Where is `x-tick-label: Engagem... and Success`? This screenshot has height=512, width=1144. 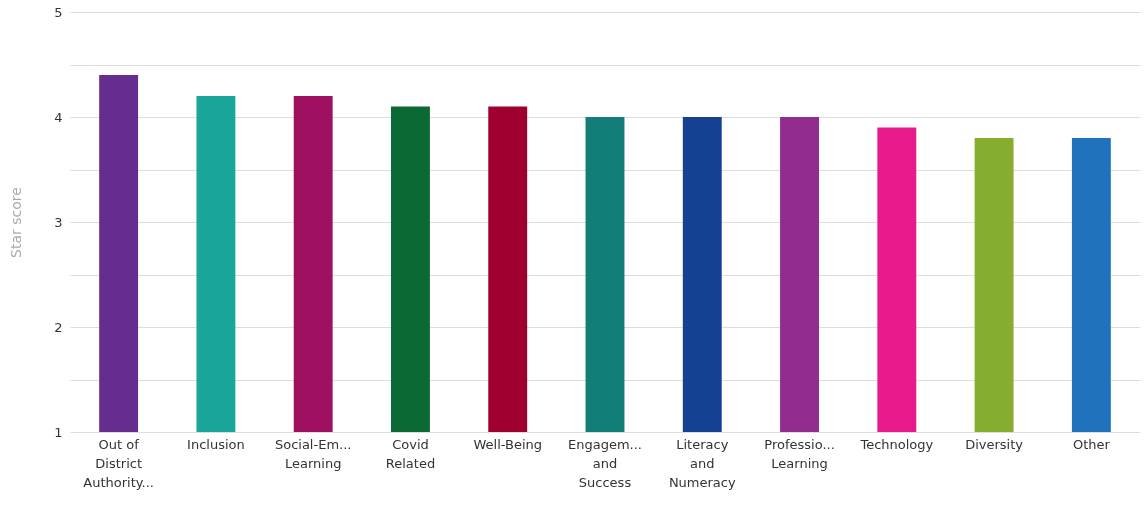 x-tick-label: Engagem... and Success is located at coordinates (605, 463).